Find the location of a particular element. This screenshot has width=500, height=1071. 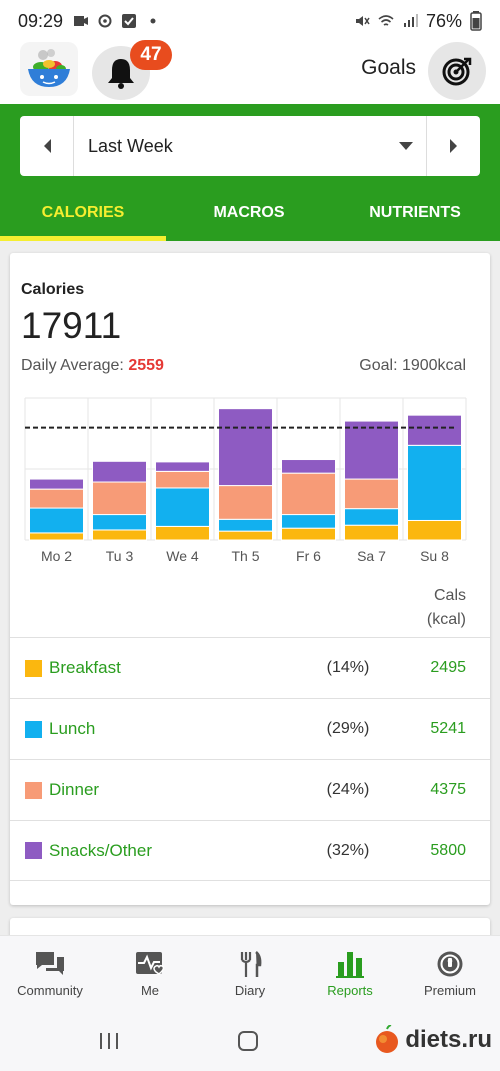

premium-badge-icon is located at coordinates (450, 964).